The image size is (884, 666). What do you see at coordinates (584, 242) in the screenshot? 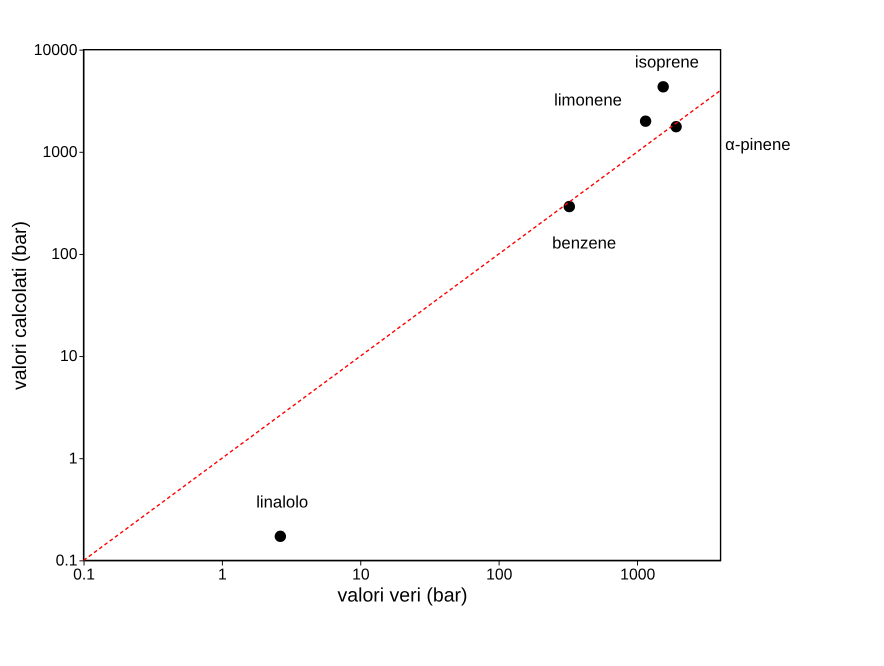
I see `annotation: benzene` at bounding box center [584, 242].